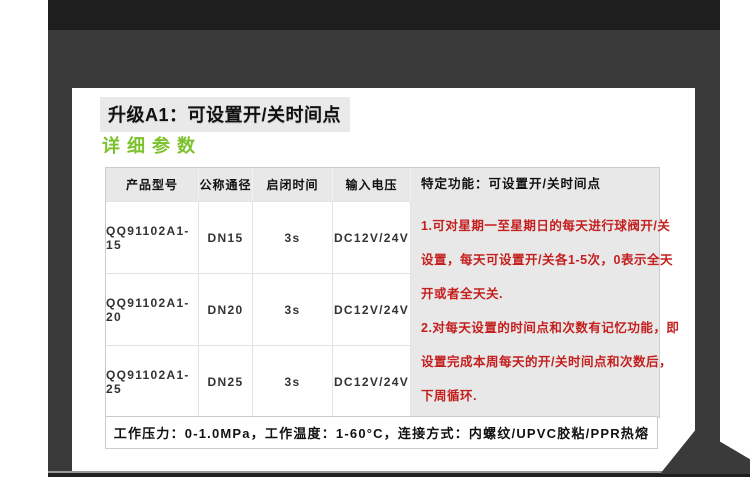  What do you see at coordinates (372, 184) in the screenshot?
I see `column-header-input-voltage: 输入电压` at bounding box center [372, 184].